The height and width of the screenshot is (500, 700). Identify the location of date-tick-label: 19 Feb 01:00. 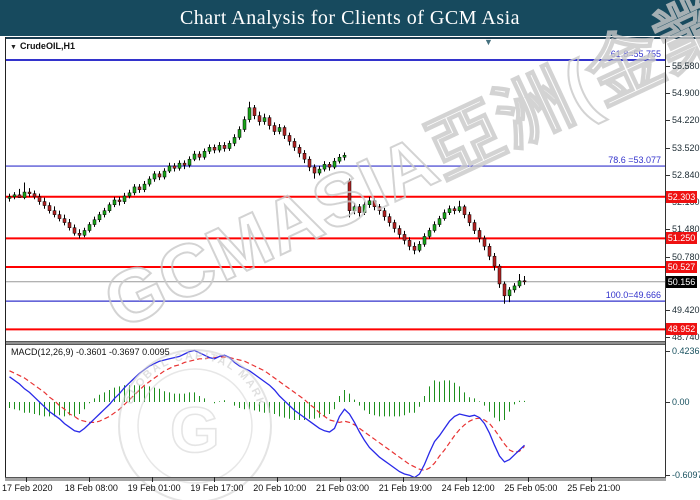
(154, 488).